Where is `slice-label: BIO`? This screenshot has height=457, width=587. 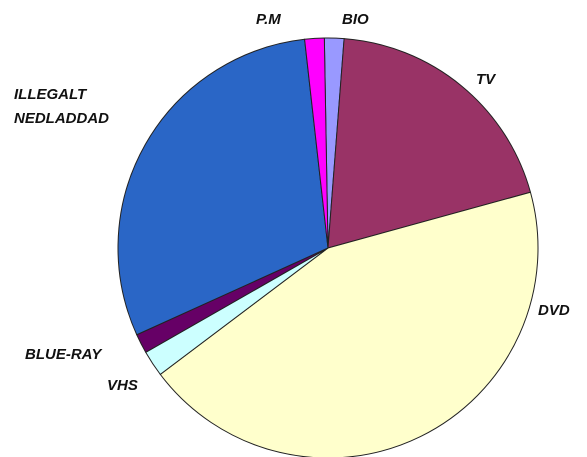
slice-label: BIO is located at coordinates (355, 19).